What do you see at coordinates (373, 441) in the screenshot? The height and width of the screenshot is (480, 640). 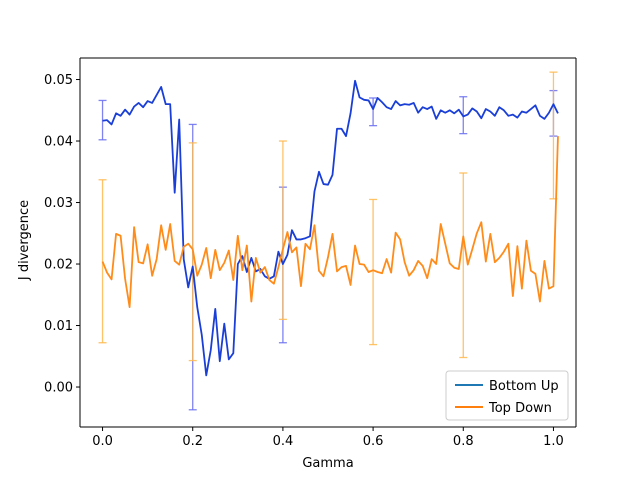 I see `x-tick-label: 0.6` at bounding box center [373, 441].